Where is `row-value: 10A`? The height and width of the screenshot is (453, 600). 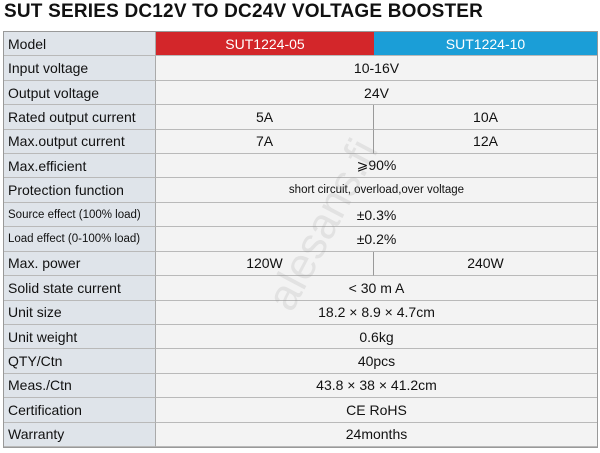
row-value: 10A is located at coordinates (485, 117).